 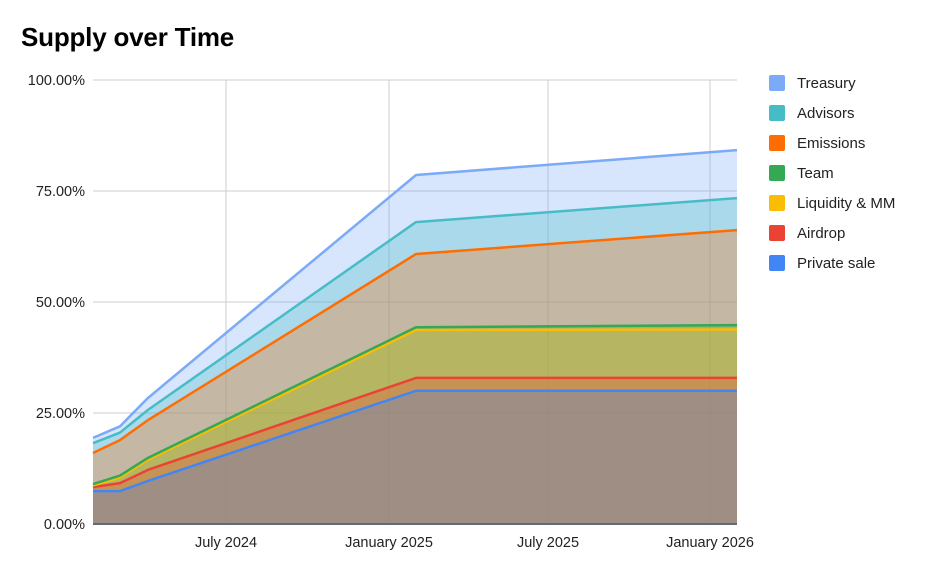 I want to click on line-private-sale, so click(x=415, y=441).